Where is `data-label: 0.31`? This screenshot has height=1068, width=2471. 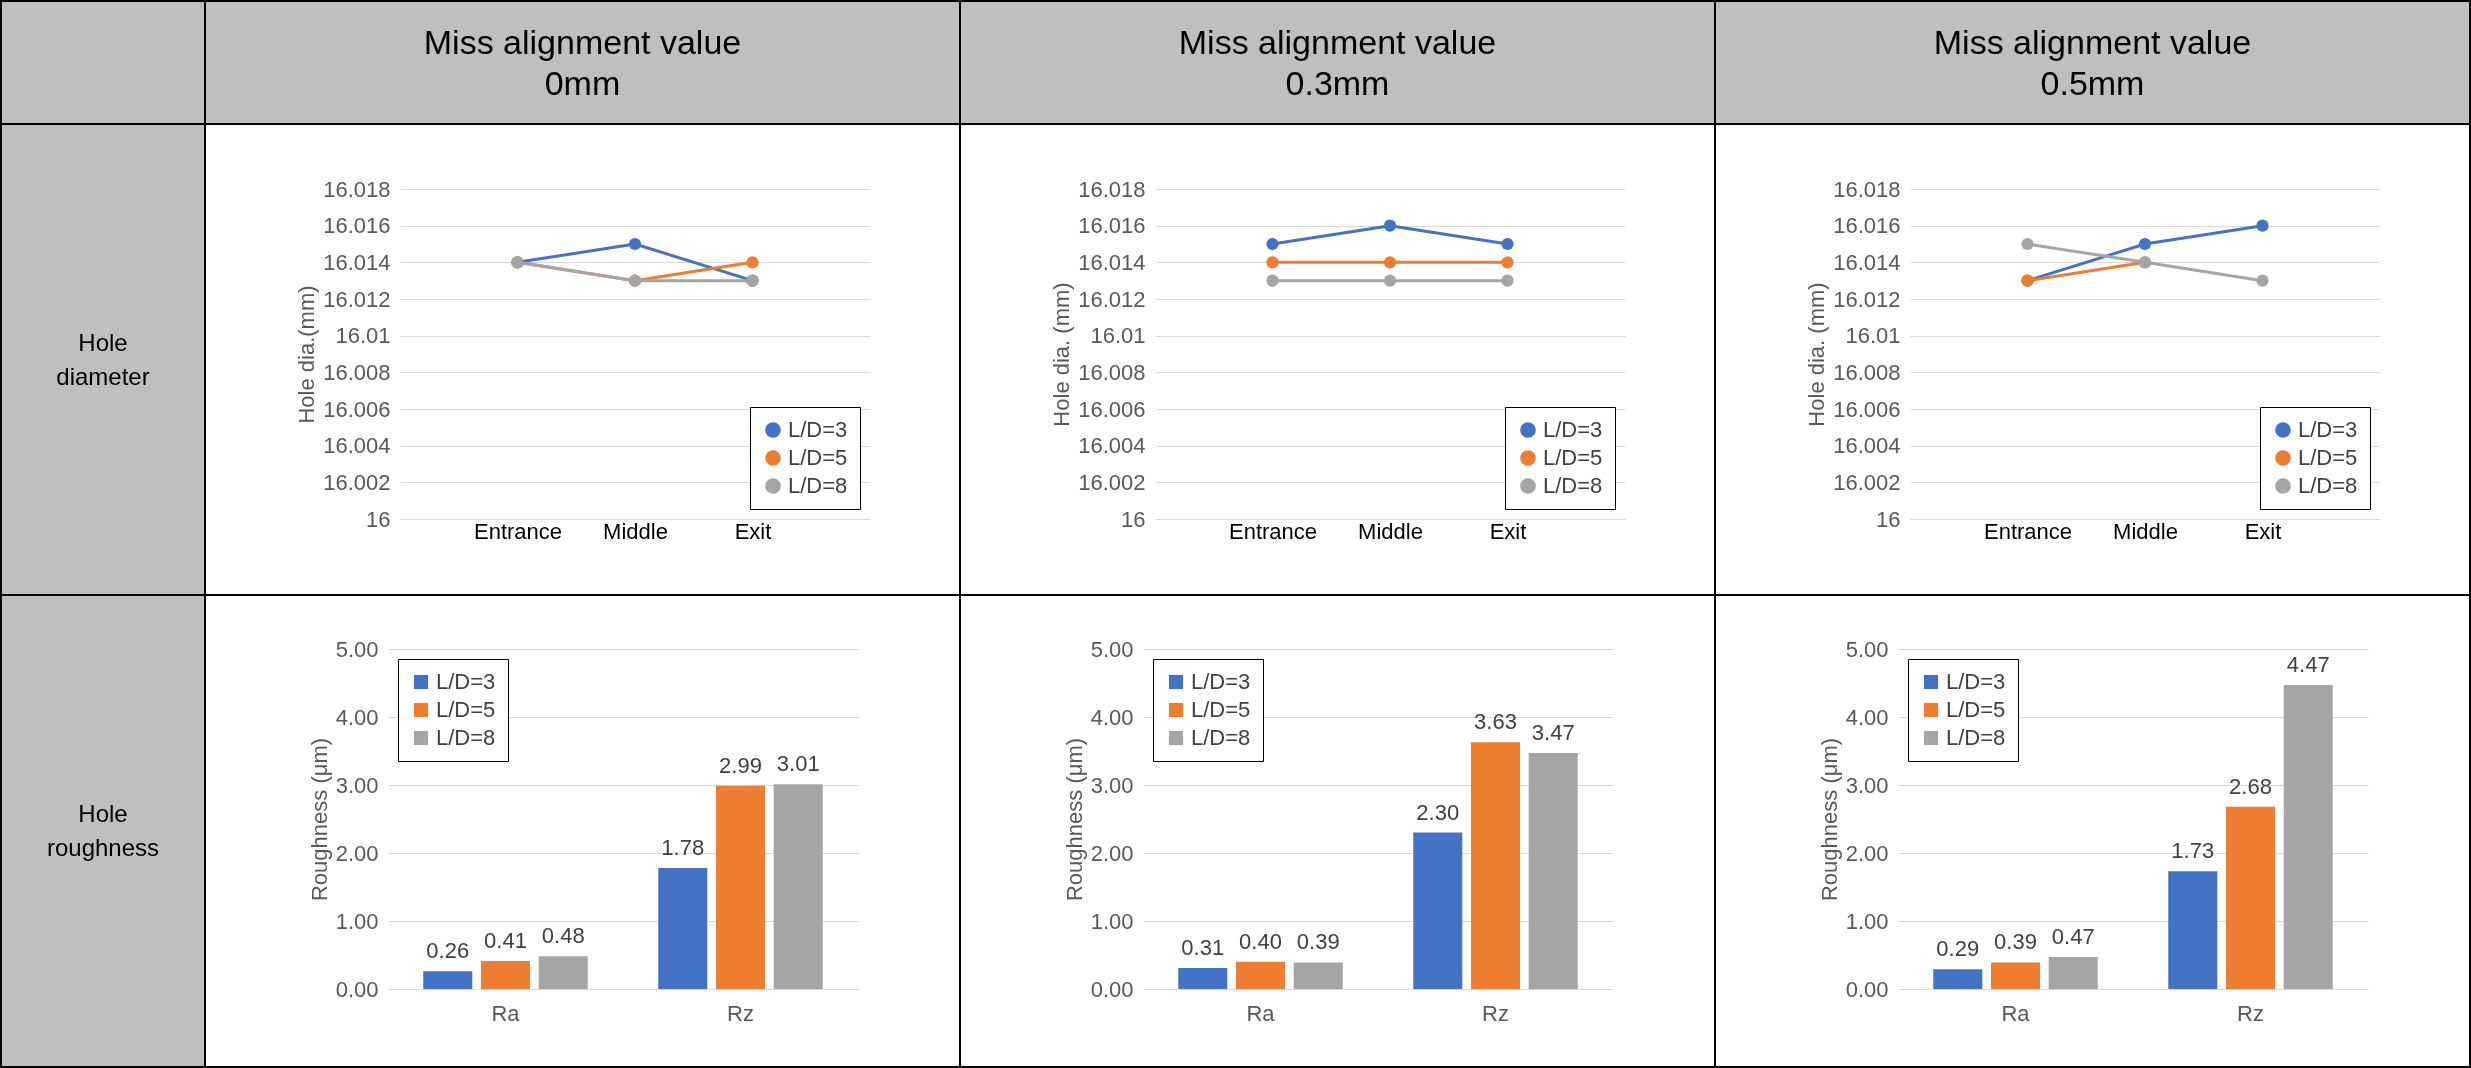 data-label: 0.31 is located at coordinates (1202, 947).